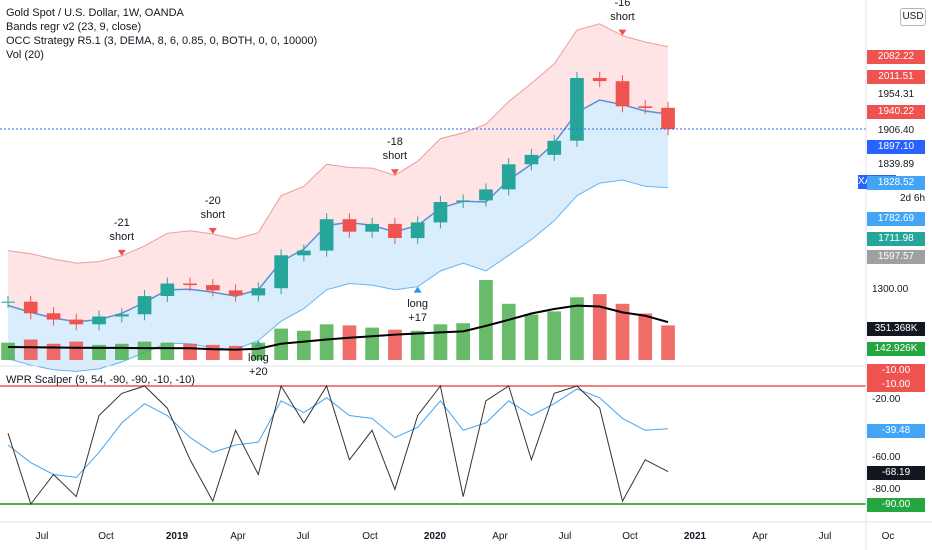  I want to click on price-axis-label: 2082.22, so click(896, 57).